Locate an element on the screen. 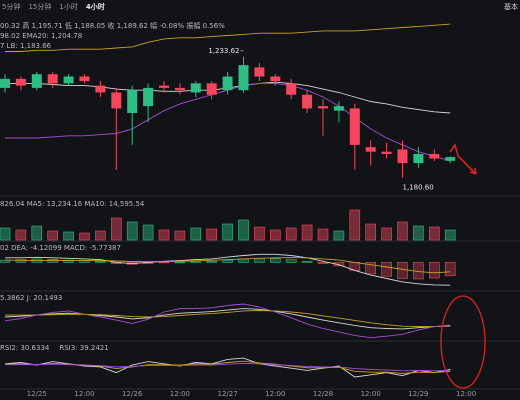  legend-text: 5.3862 J: 20.1493 is located at coordinates (31, 298).